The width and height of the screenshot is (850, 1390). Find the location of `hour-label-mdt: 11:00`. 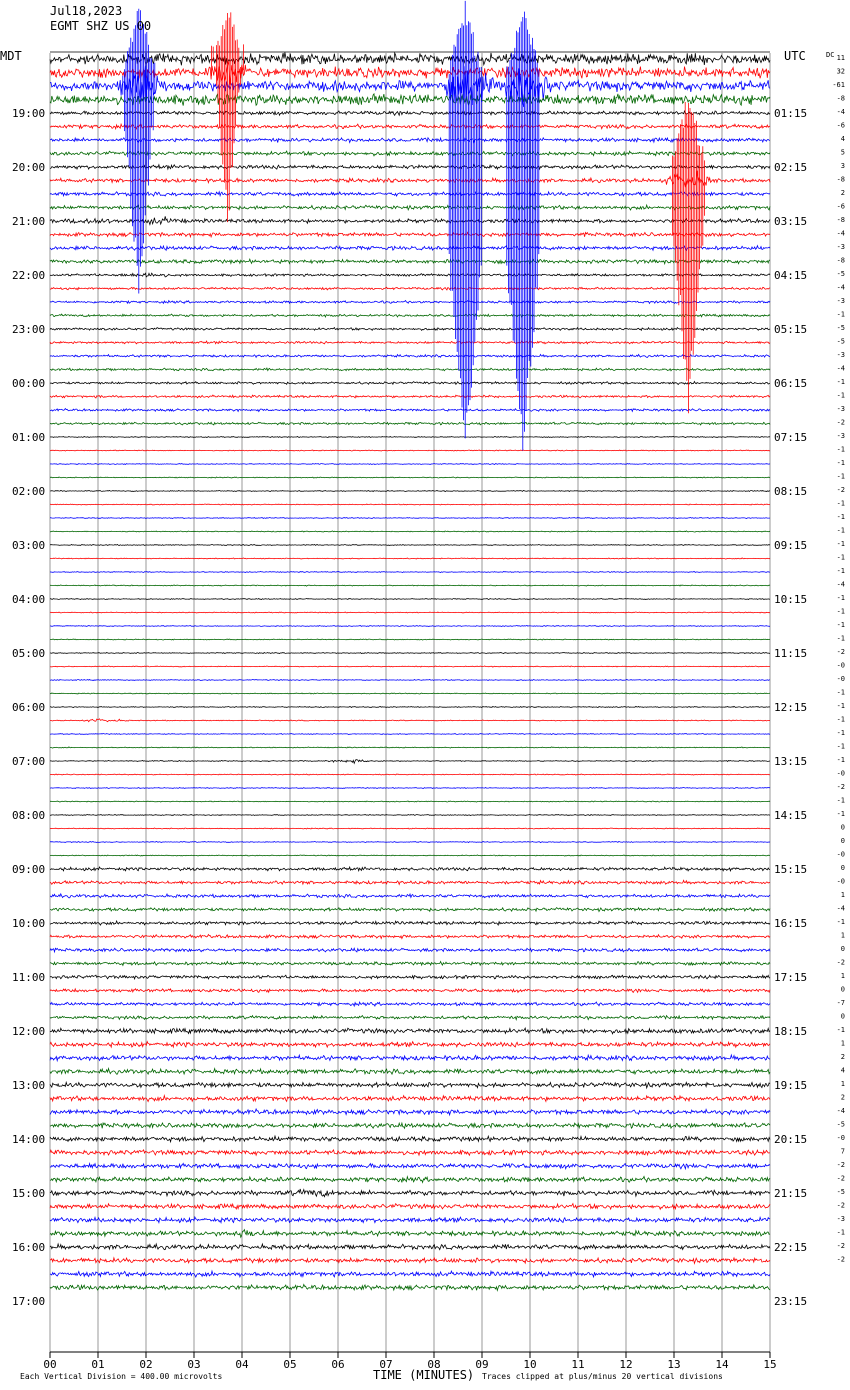

hour-label-mdt: 11:00 is located at coordinates (28, 977).